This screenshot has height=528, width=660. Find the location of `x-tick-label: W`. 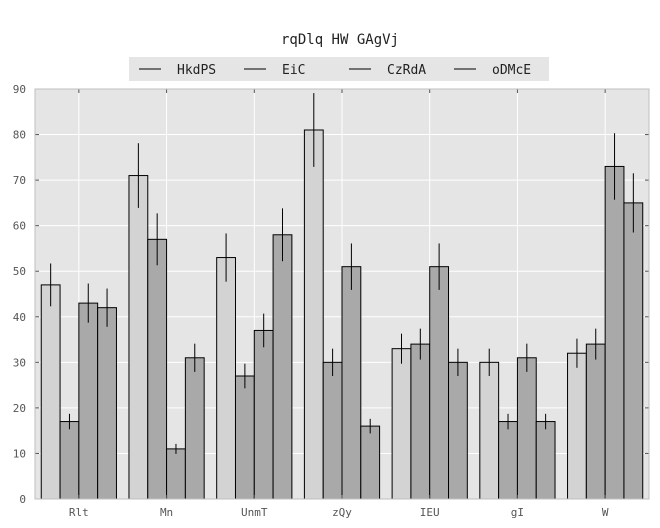

x-tick-label: W is located at coordinates (605, 512).